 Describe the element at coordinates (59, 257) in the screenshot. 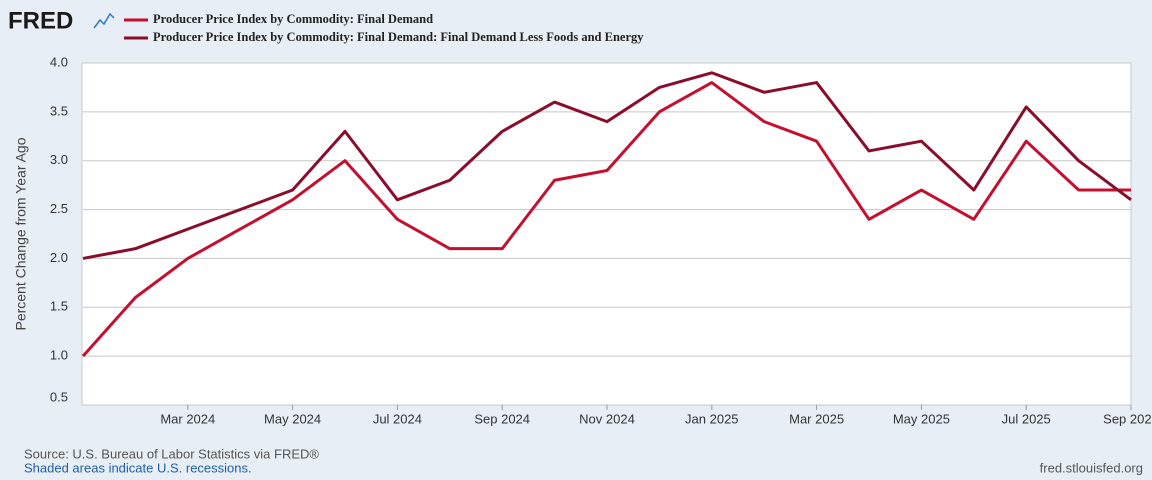

I see `y-tick-label: 2.0` at that location.